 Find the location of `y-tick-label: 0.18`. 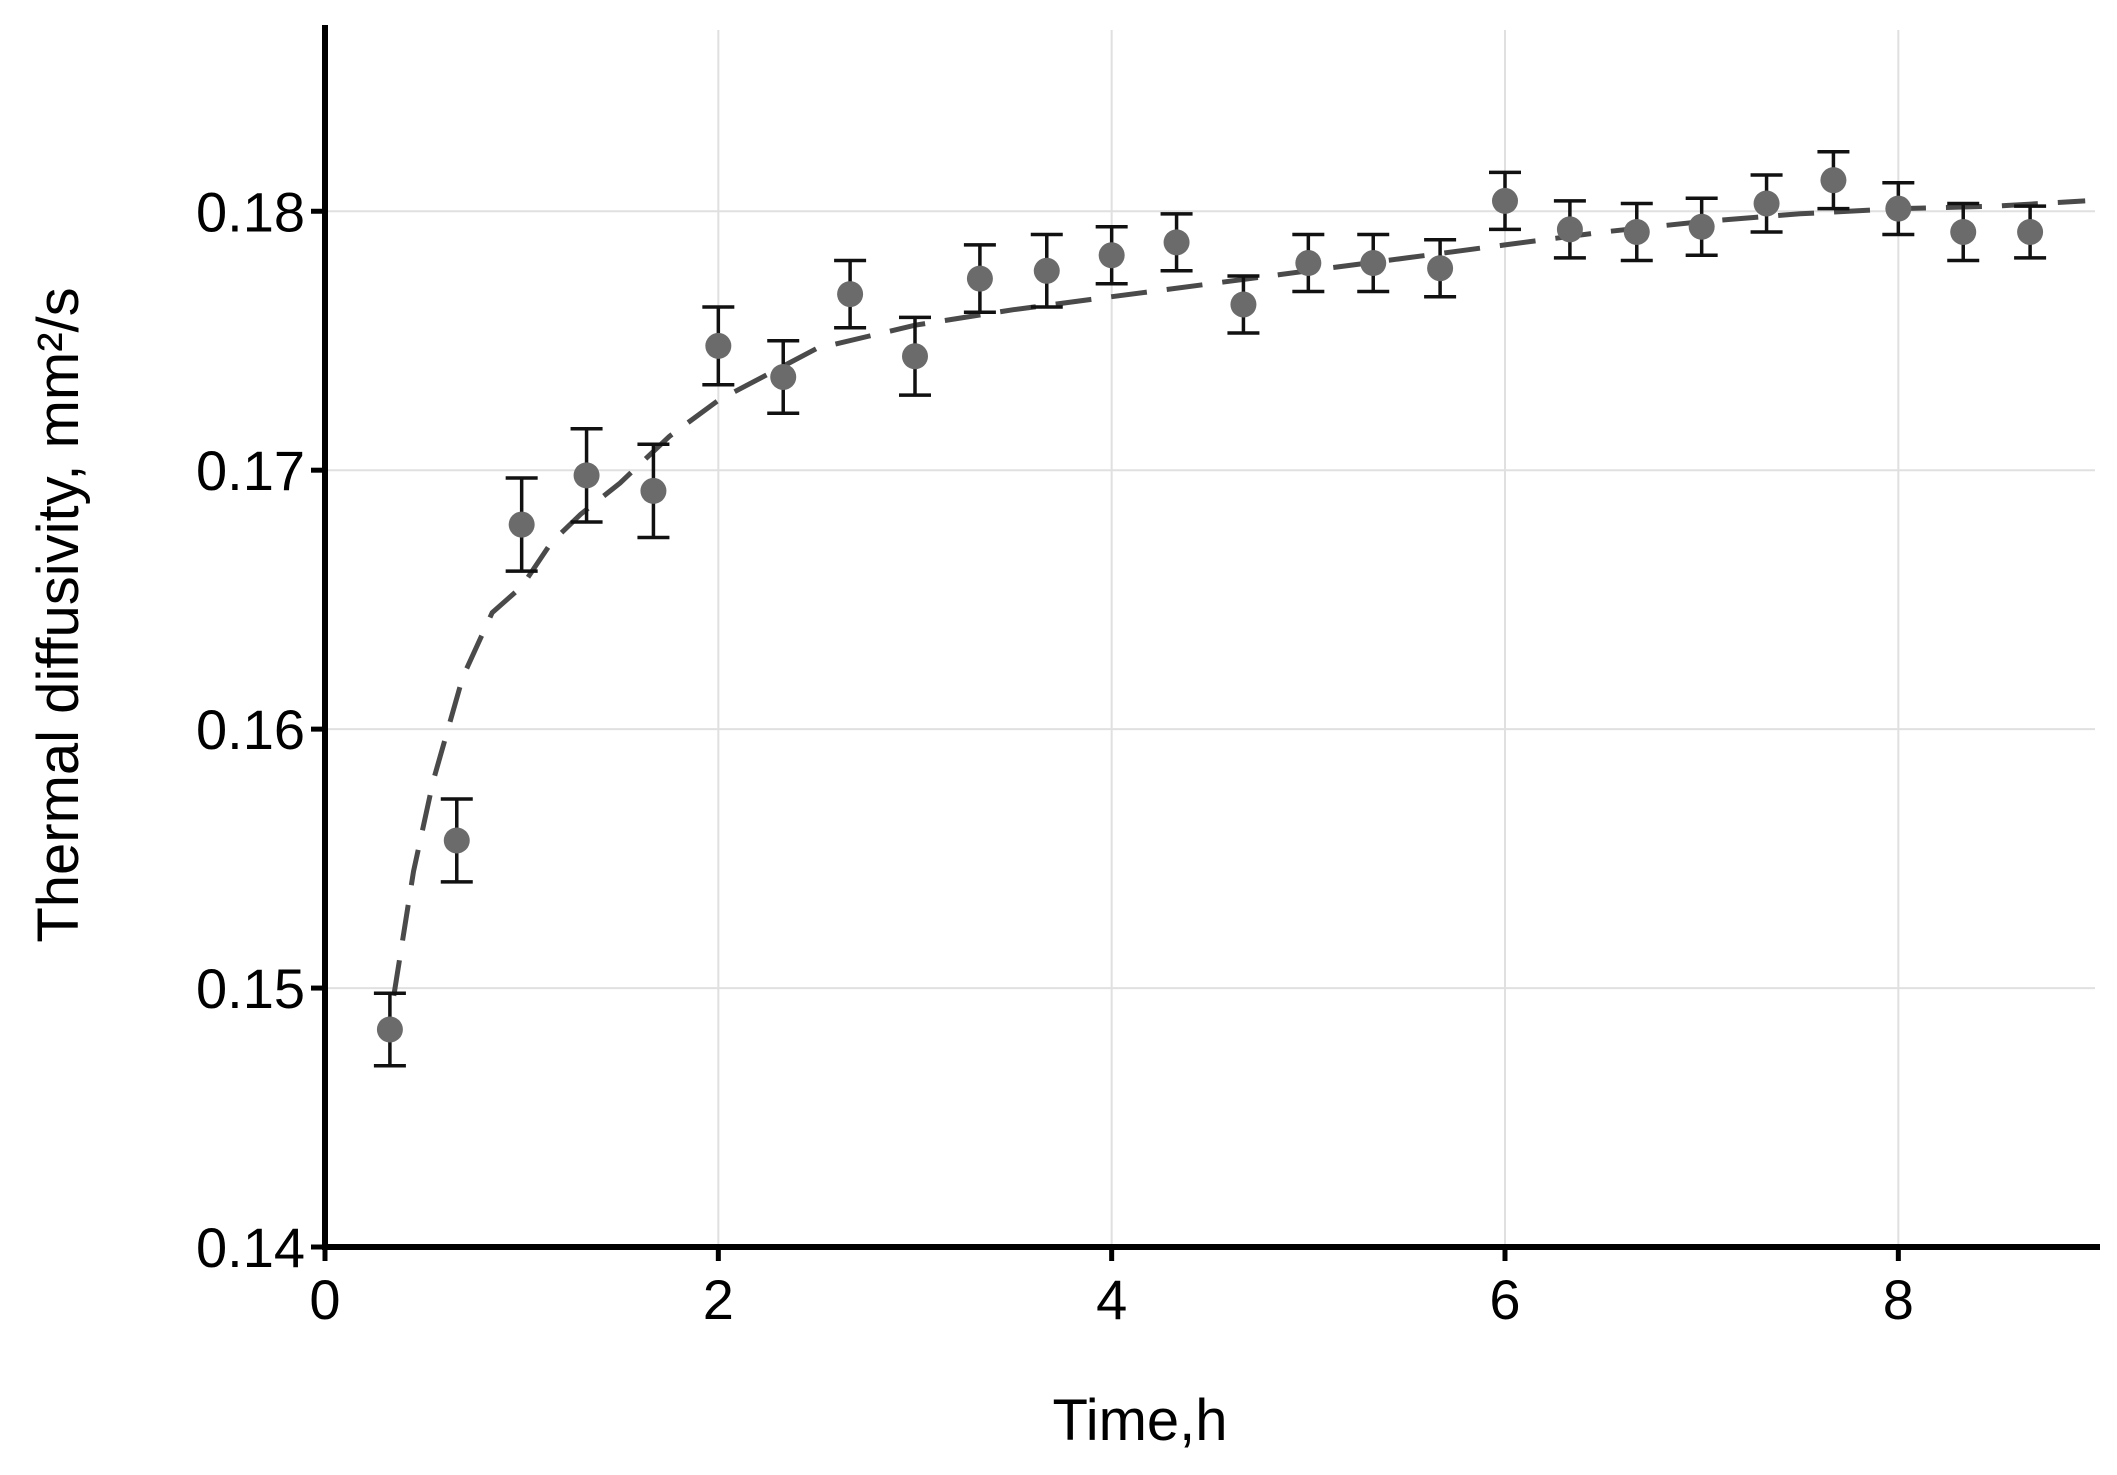

y-tick-label: 0.18 is located at coordinates (250, 211).